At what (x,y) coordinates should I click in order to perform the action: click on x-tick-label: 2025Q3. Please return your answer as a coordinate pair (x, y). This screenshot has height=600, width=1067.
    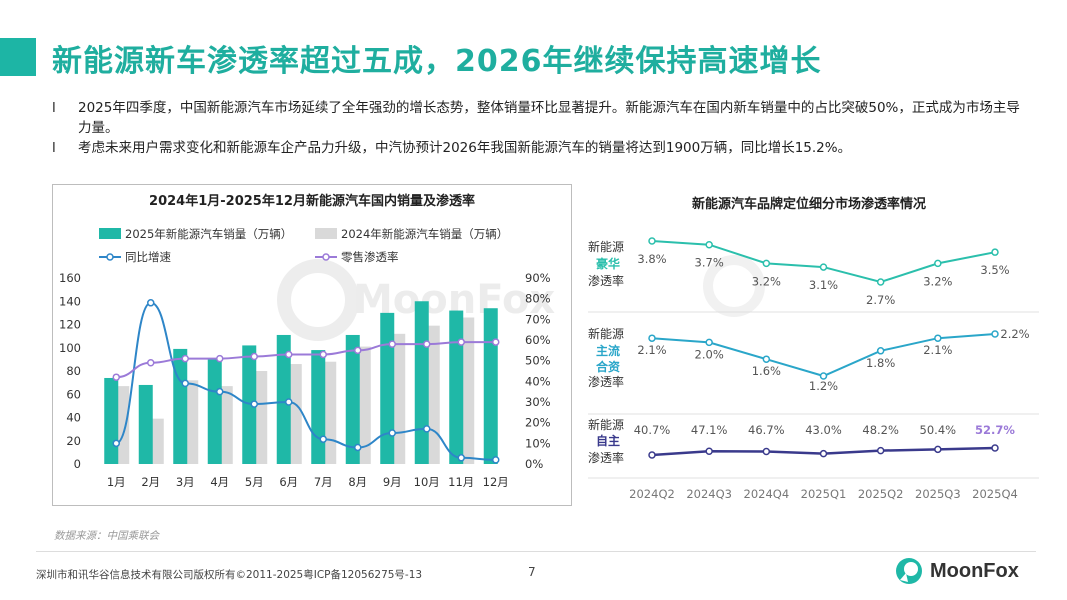
    Looking at the image, I should click on (938, 494).